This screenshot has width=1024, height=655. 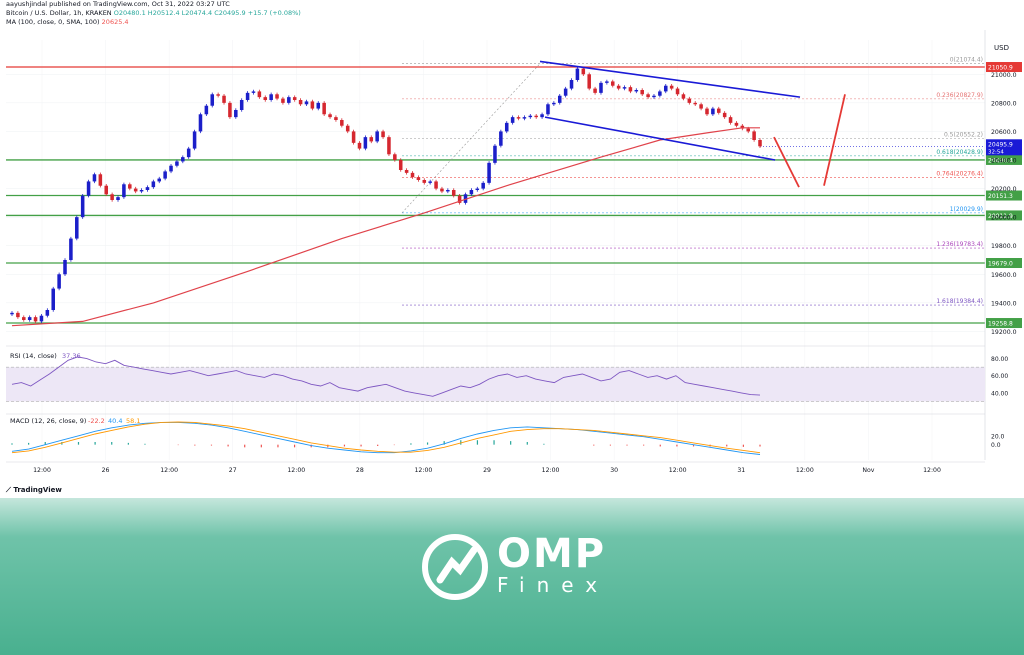 I want to click on level-tag-label: 19679.0, so click(x=1000, y=264).